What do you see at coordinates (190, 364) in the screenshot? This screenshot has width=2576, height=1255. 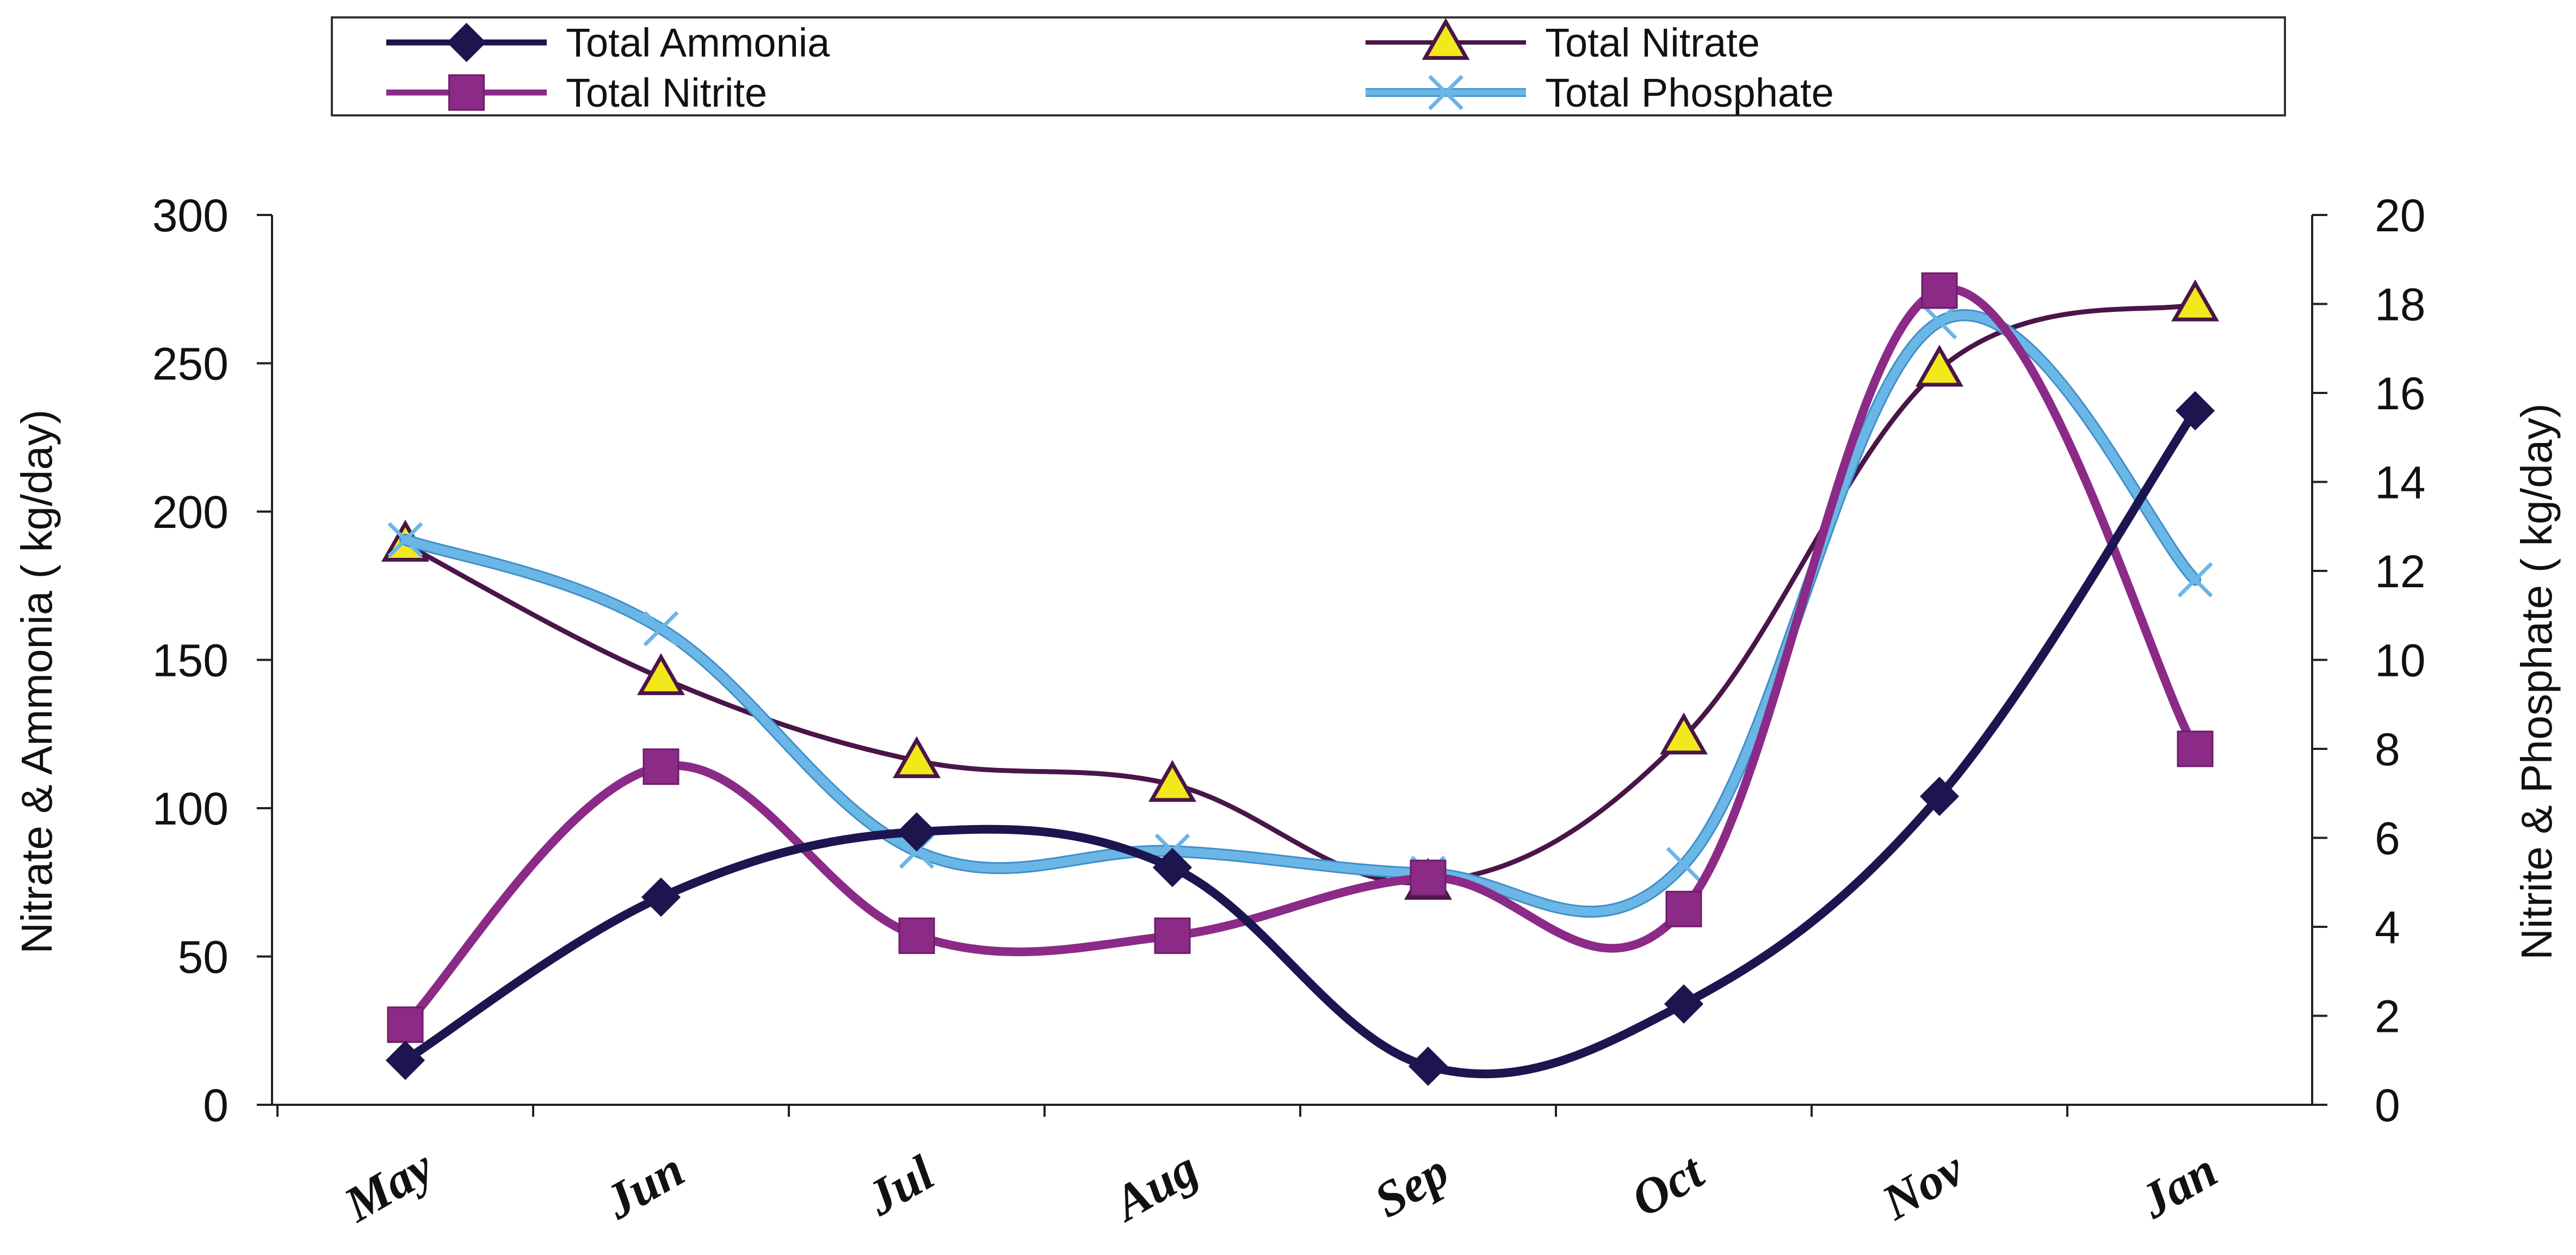 I see `y-tick-label-left: 250` at bounding box center [190, 364].